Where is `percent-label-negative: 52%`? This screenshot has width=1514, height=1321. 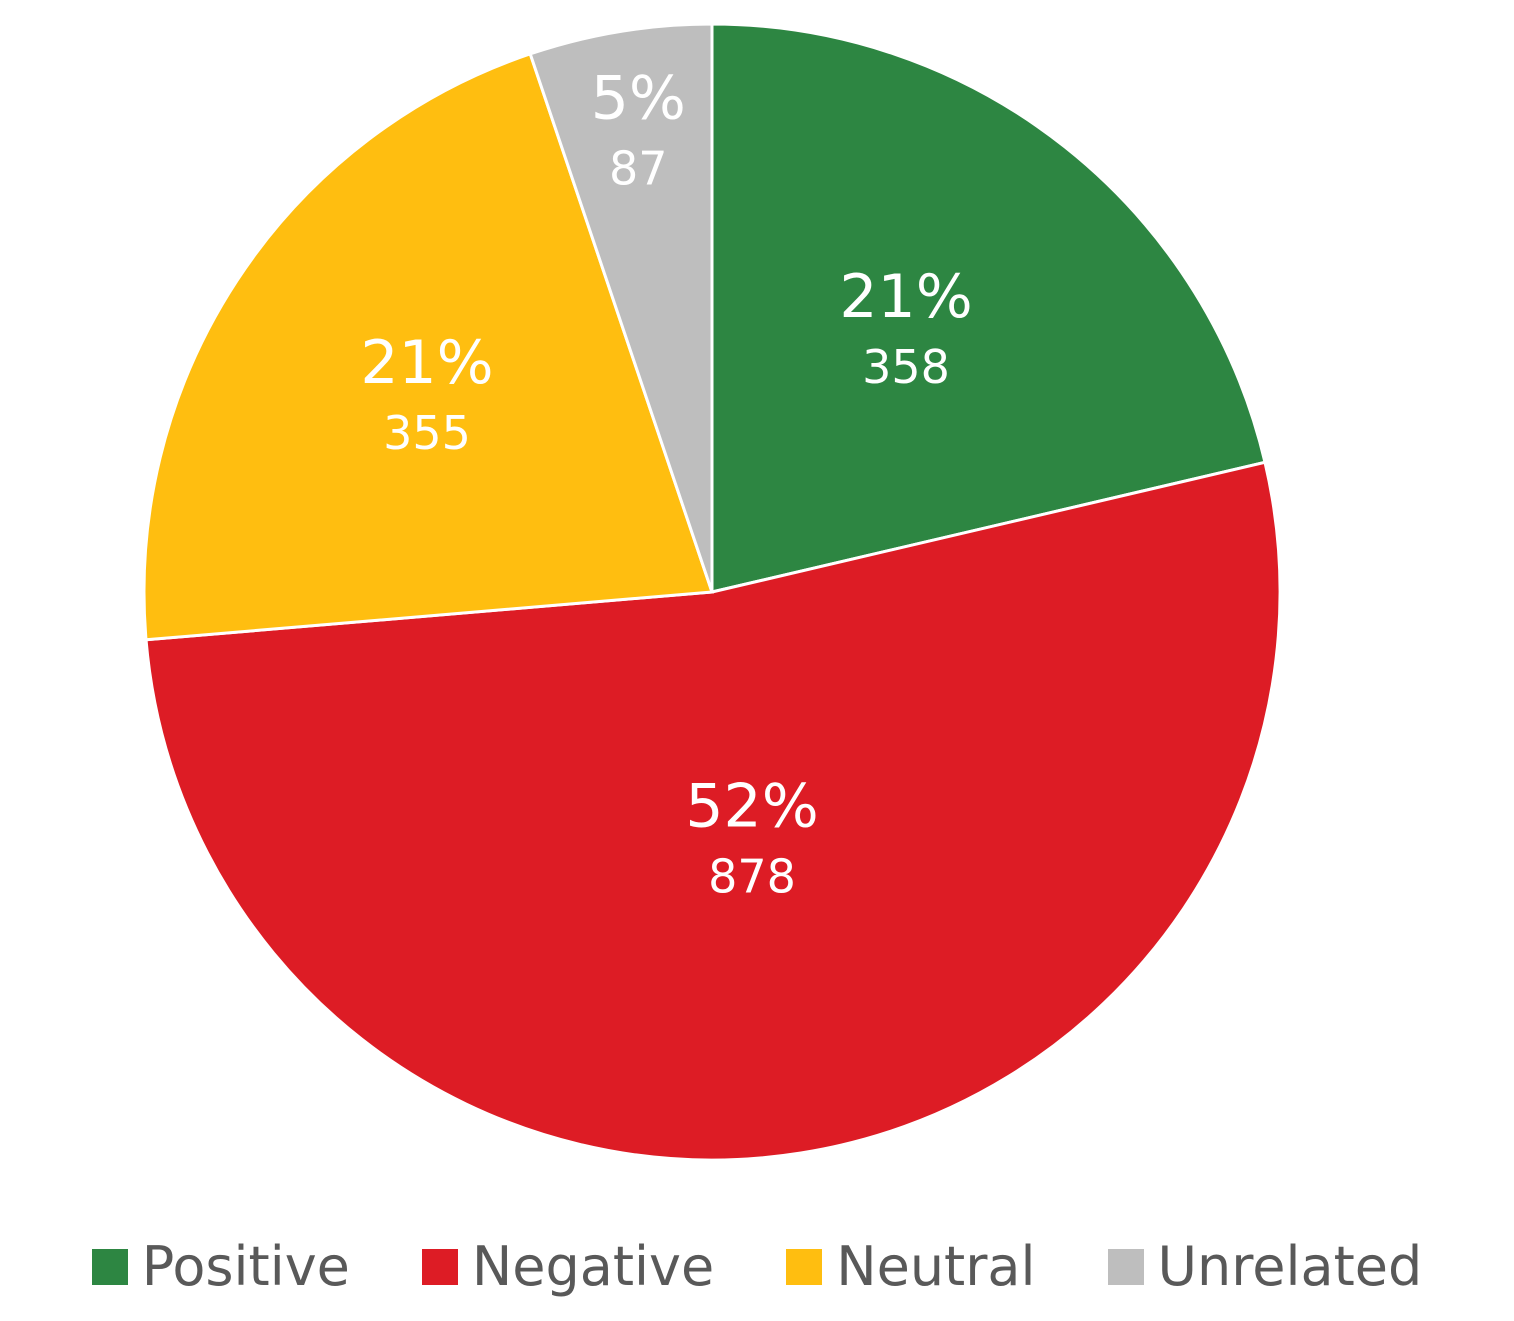 percent-label-negative: 52% is located at coordinates (751, 806).